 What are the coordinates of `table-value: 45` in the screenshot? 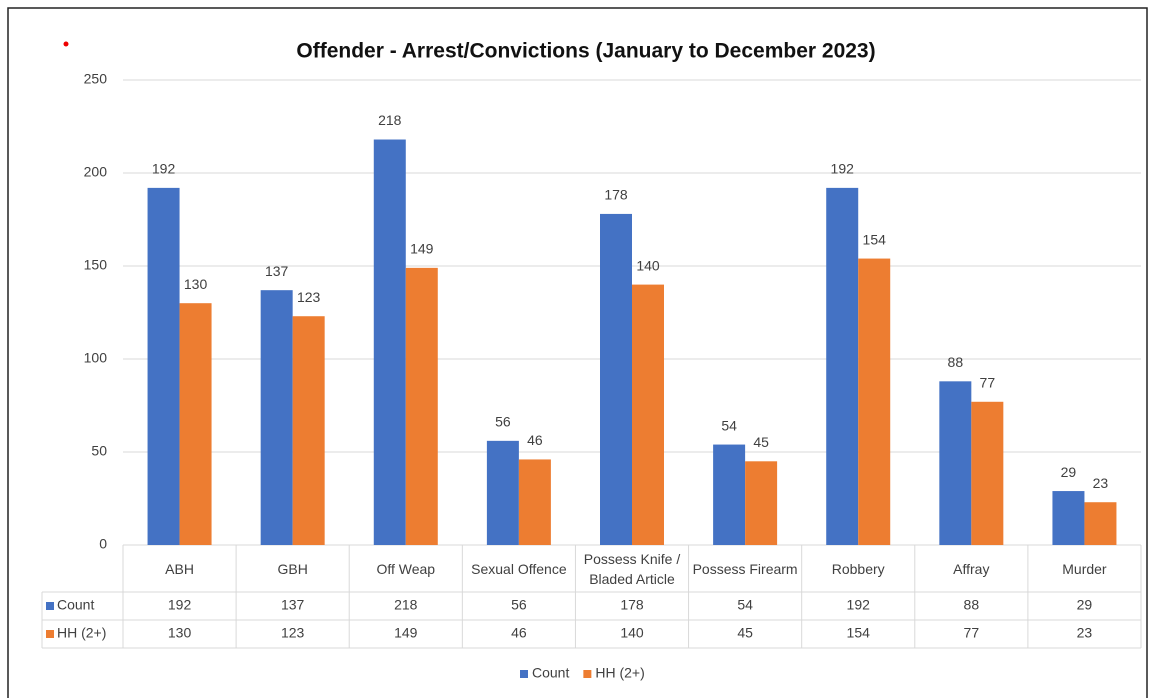 It's located at (745, 633).